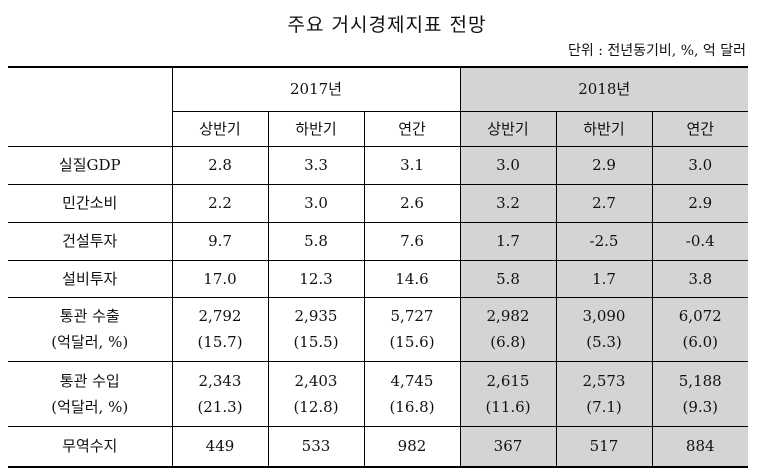  I want to click on value-line: 3.3, so click(316, 165).